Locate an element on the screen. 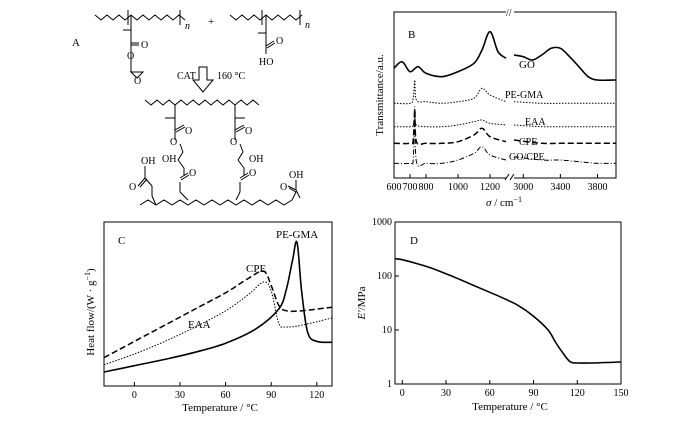  panel-b-curves is located at coordinates (505, 98).